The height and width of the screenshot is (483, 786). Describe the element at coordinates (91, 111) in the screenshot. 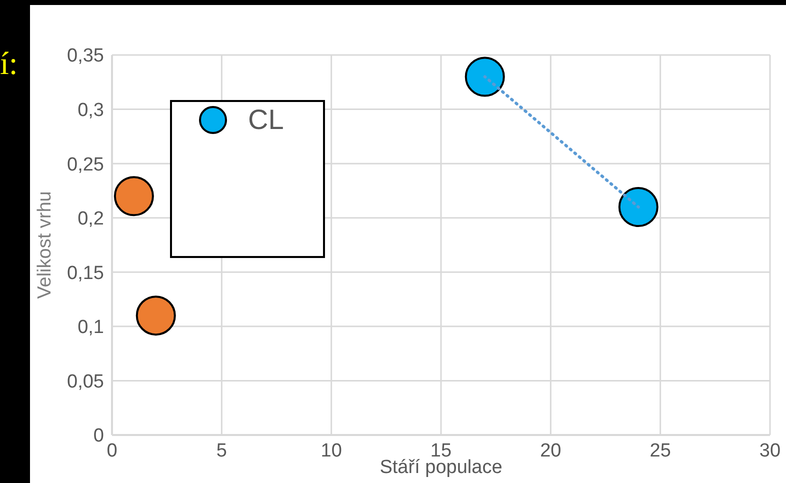

I see `y-tick-label: 0,3` at that location.